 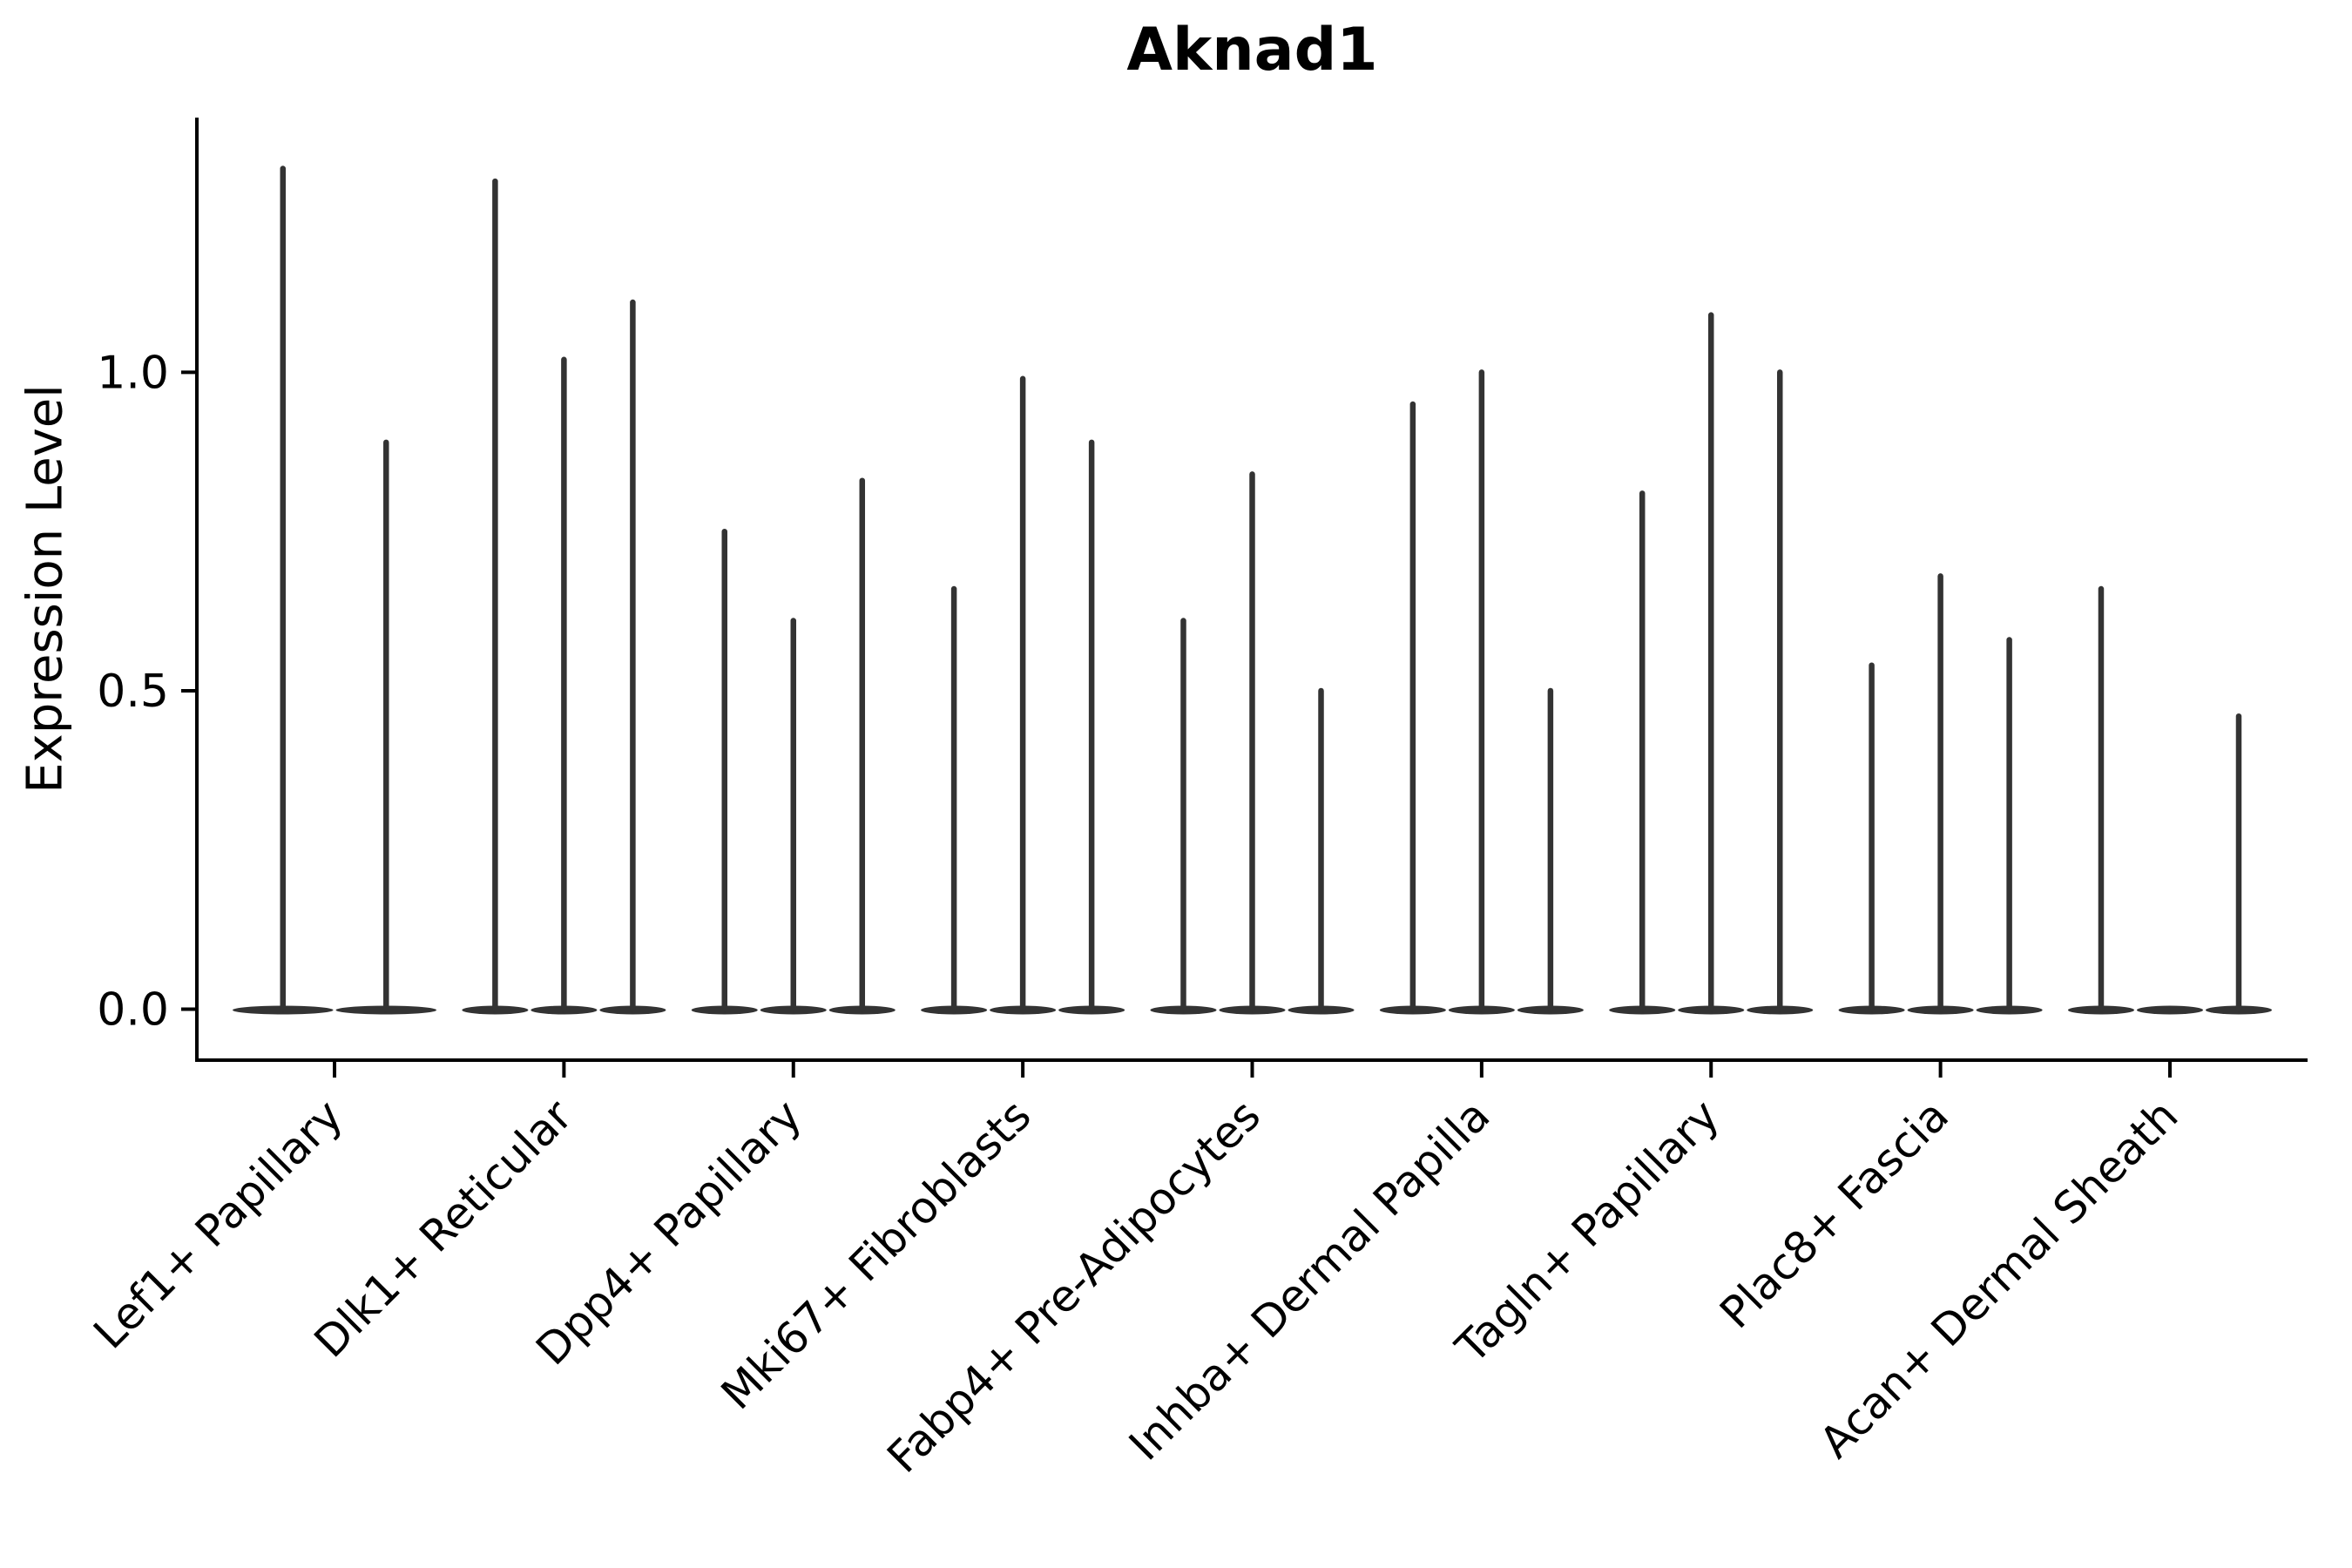 I want to click on y-tick-labels-group: 0.0 0.5 1.0, so click(x=133, y=692).